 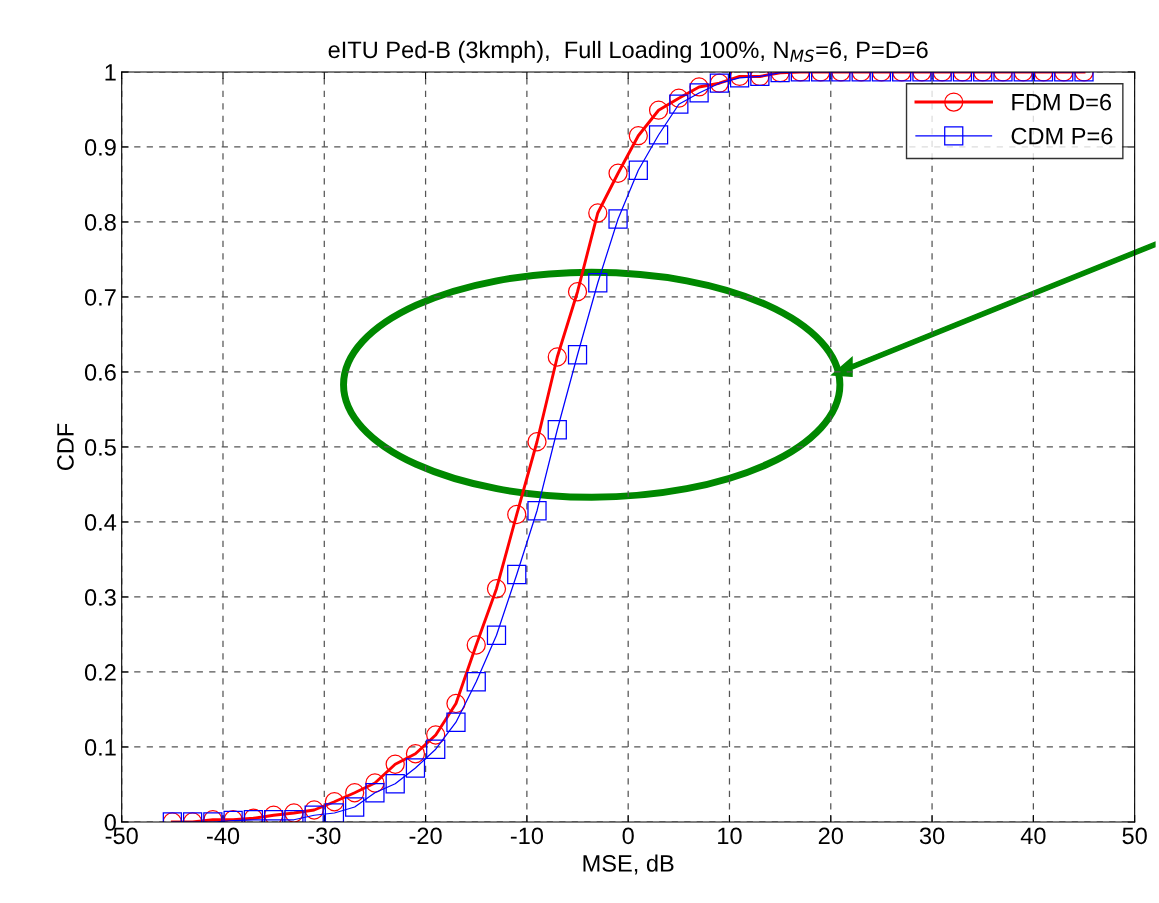 I want to click on y-tick-label: 0.3, so click(x=100, y=597).